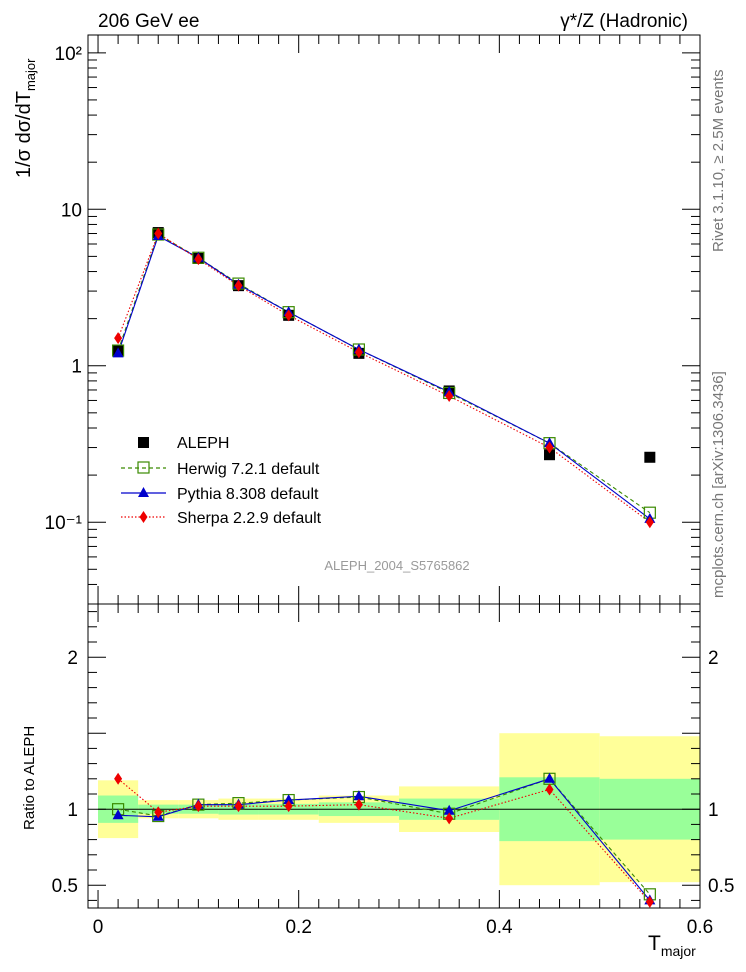 This screenshot has height=972, width=746. I want to click on legend-label-aleph: ALEPH, so click(203, 443).